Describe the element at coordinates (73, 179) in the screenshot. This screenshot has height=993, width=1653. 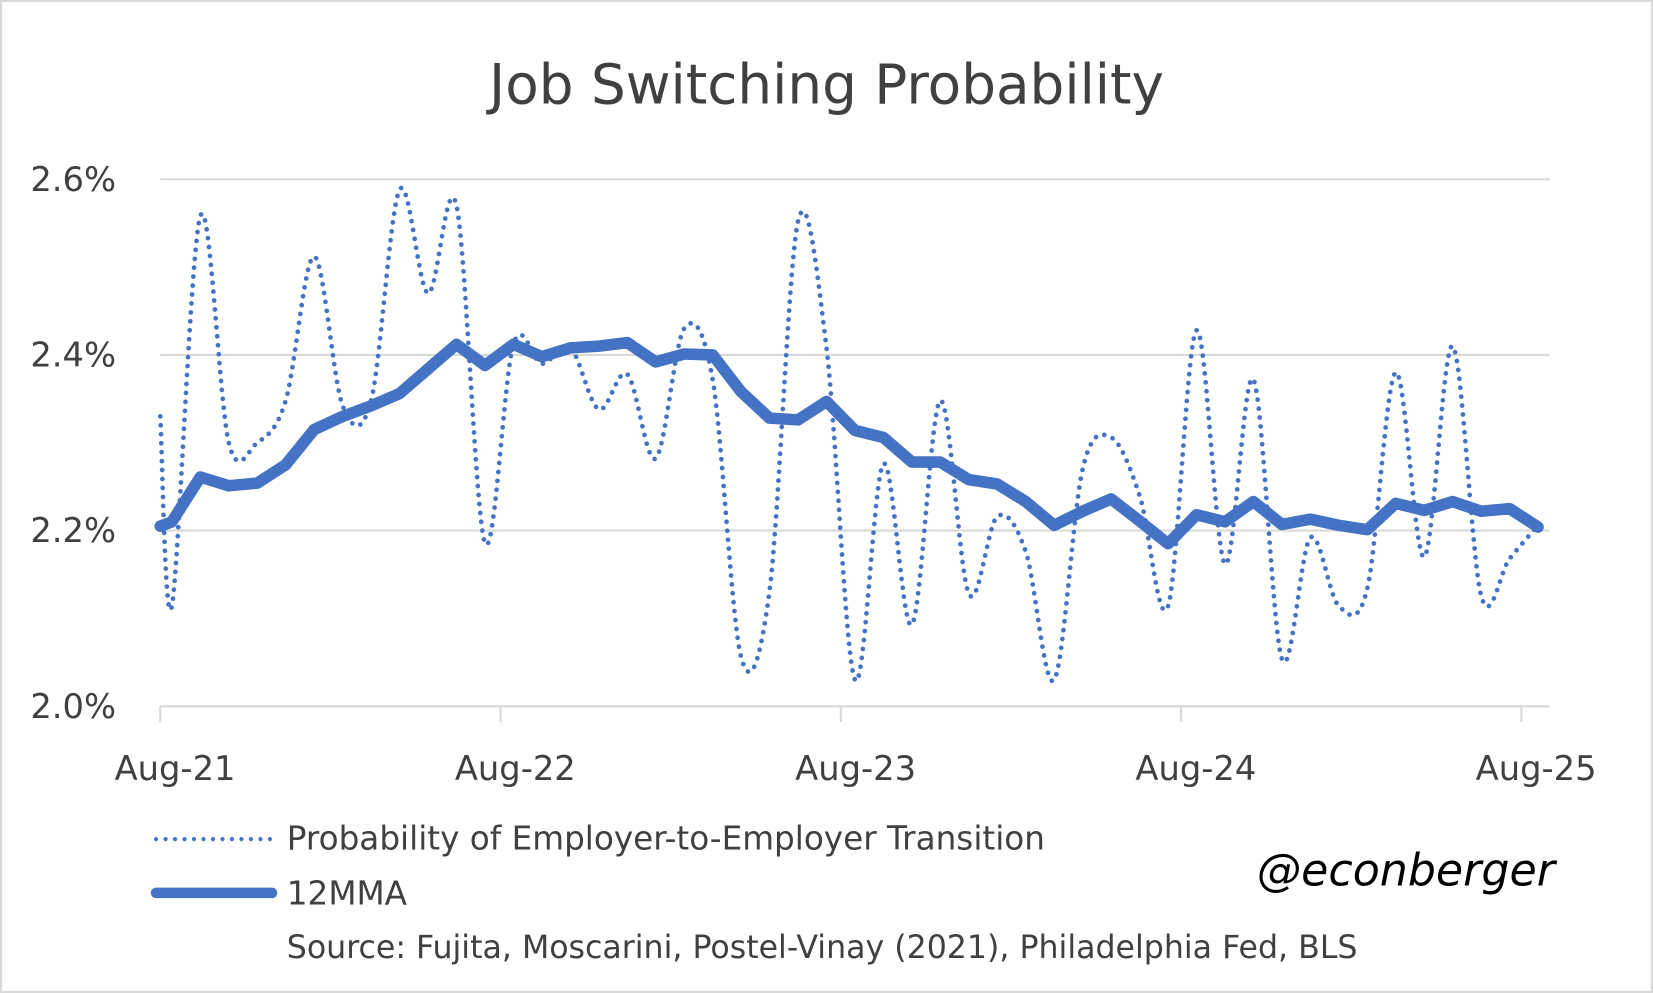
I see `y-tick-label: 2.6%` at that location.